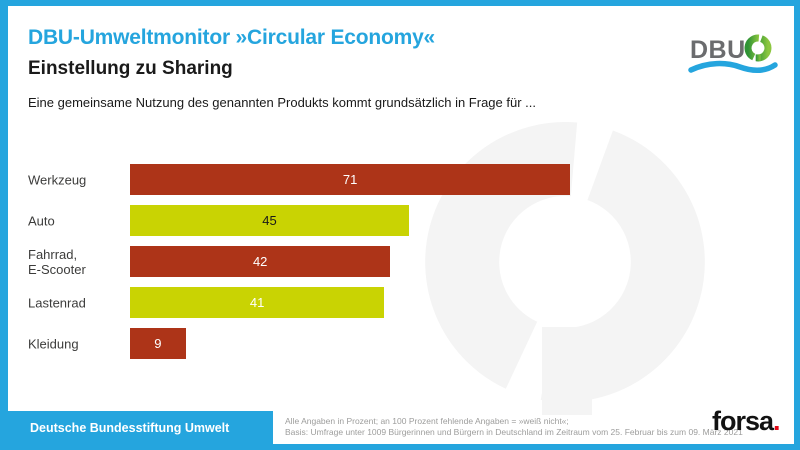 This screenshot has height=450, width=800. What do you see at coordinates (130, 428) in the screenshot?
I see `organization-name: Deutsche Bundesstiftung Umwelt` at bounding box center [130, 428].